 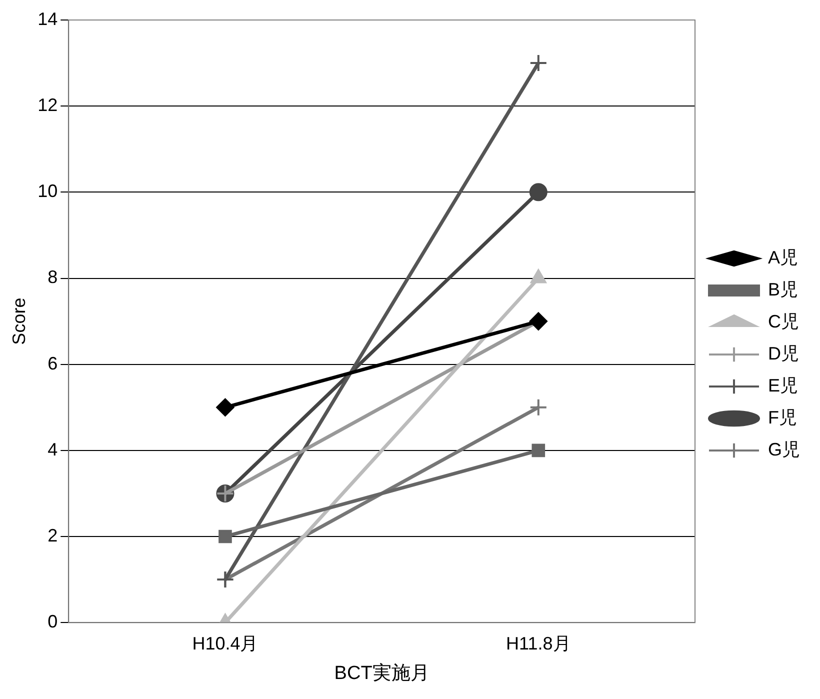 What do you see at coordinates (783, 385) in the screenshot?
I see `legend-label: E児` at bounding box center [783, 385].